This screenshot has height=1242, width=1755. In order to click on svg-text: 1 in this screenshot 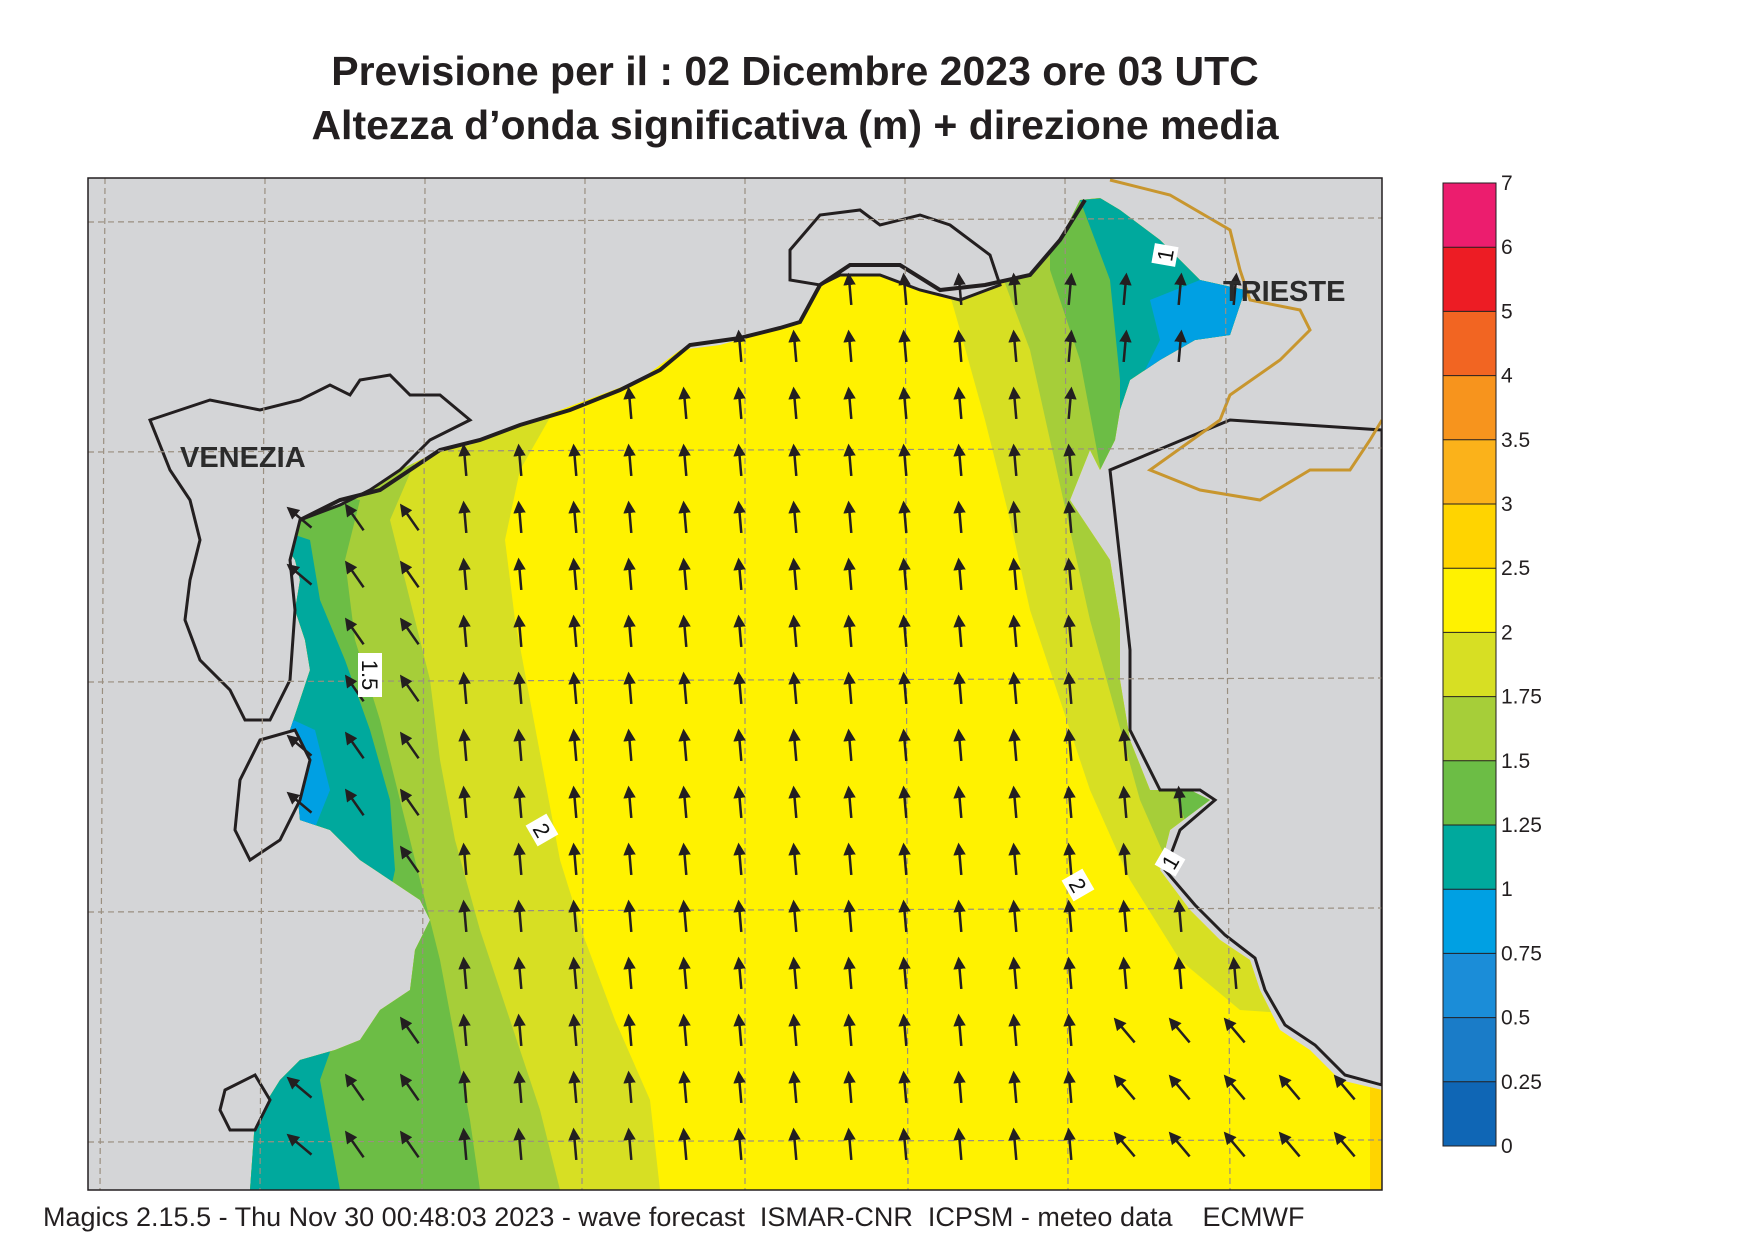, I will do `click(1165, 255)`.